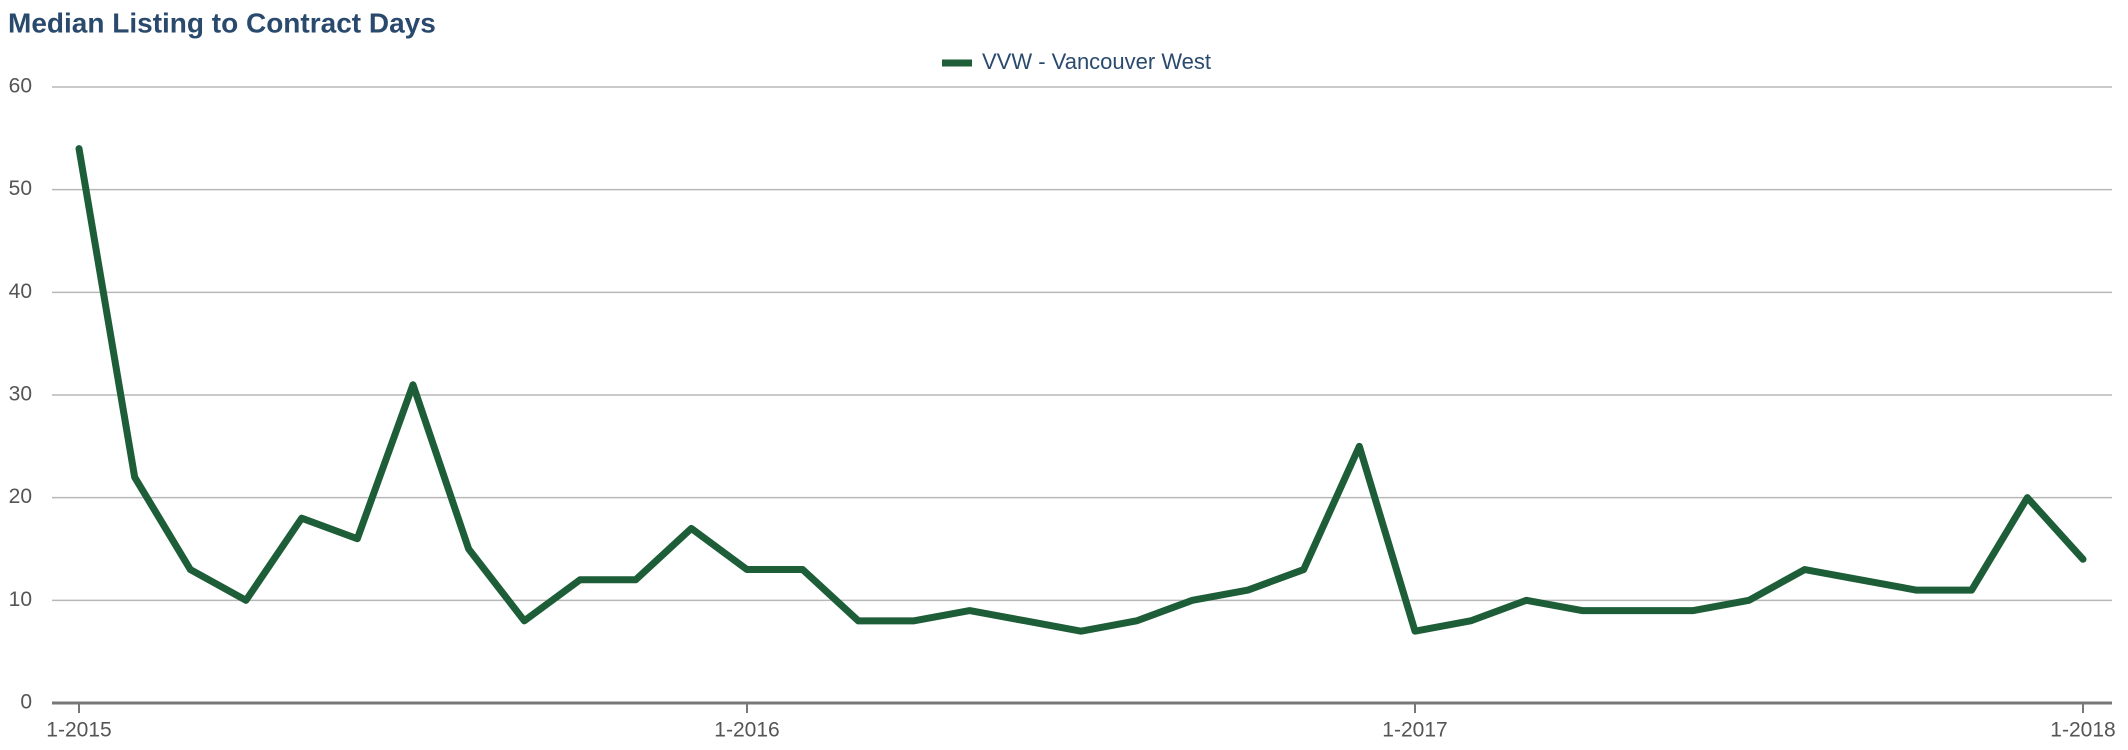 The image size is (2128, 750). Describe the element at coordinates (1414, 730) in the screenshot. I see `x-tick-label: 1-2017` at that location.